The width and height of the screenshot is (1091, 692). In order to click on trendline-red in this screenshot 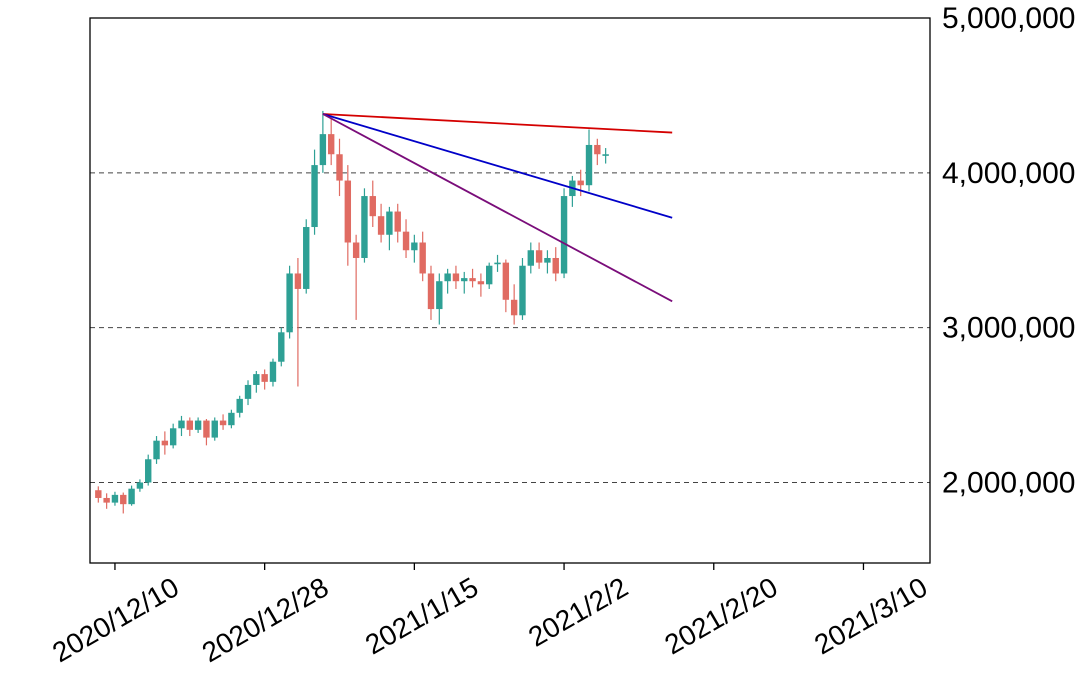, I will do `click(497, 123)`.